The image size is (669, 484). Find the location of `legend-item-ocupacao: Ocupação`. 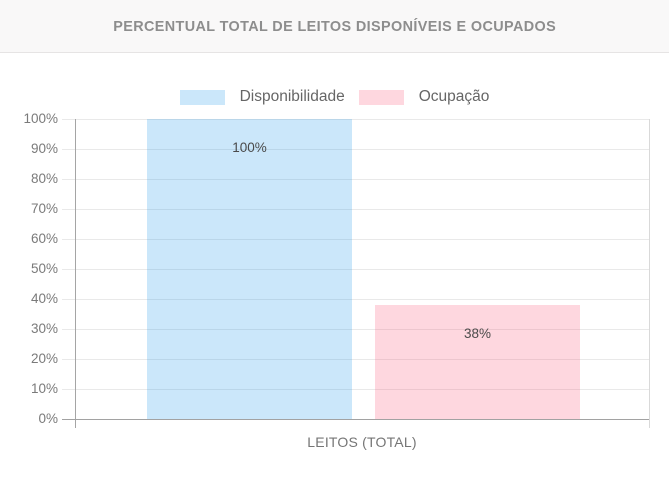

legend-item-ocupacao: Ocupação is located at coordinates (424, 97).